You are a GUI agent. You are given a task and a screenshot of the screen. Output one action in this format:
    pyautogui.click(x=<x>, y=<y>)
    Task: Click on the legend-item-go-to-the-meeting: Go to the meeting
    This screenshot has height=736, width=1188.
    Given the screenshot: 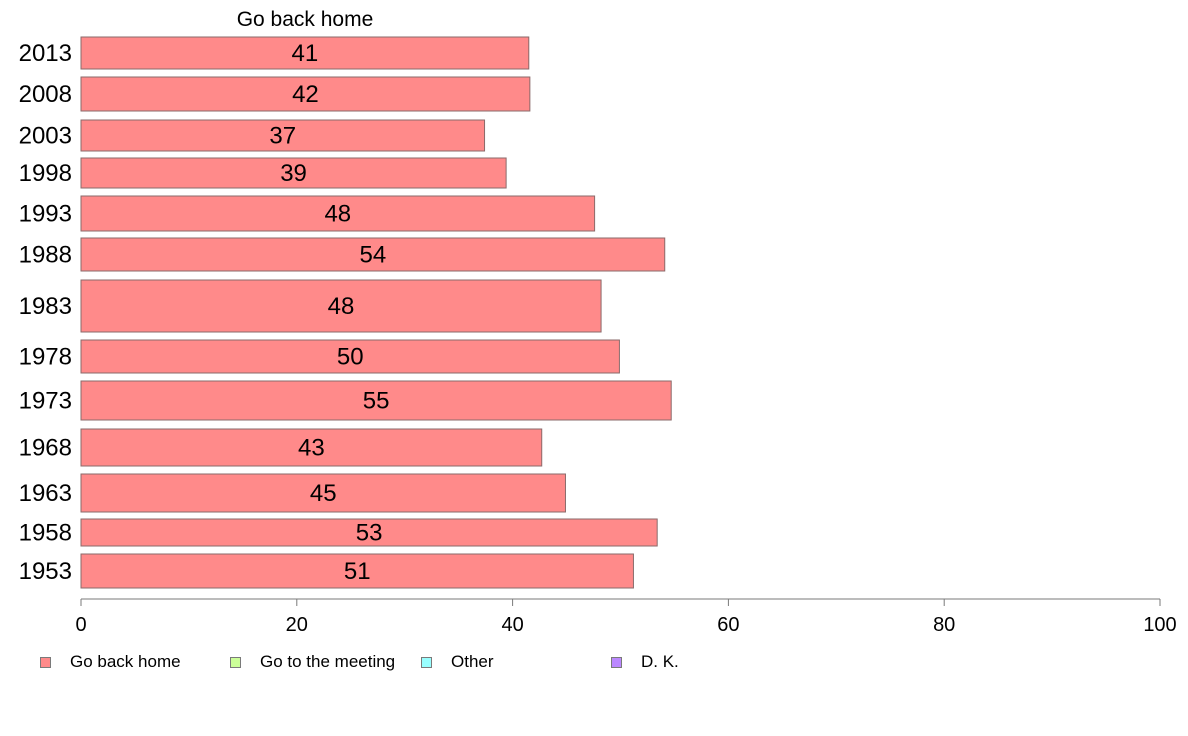 What is the action you would take?
    pyautogui.click(x=312, y=662)
    